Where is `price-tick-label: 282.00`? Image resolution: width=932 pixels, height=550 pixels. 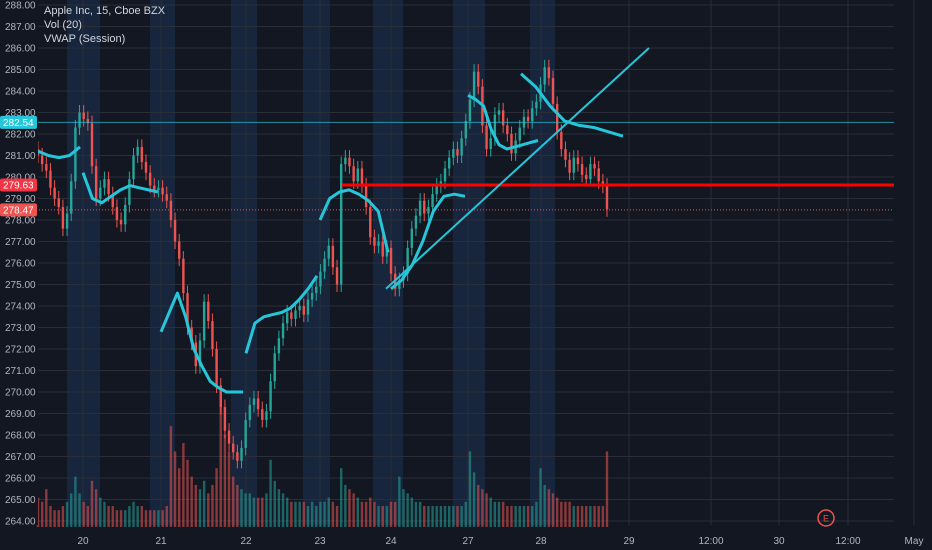 price-tick-label: 282.00 is located at coordinates (20, 135).